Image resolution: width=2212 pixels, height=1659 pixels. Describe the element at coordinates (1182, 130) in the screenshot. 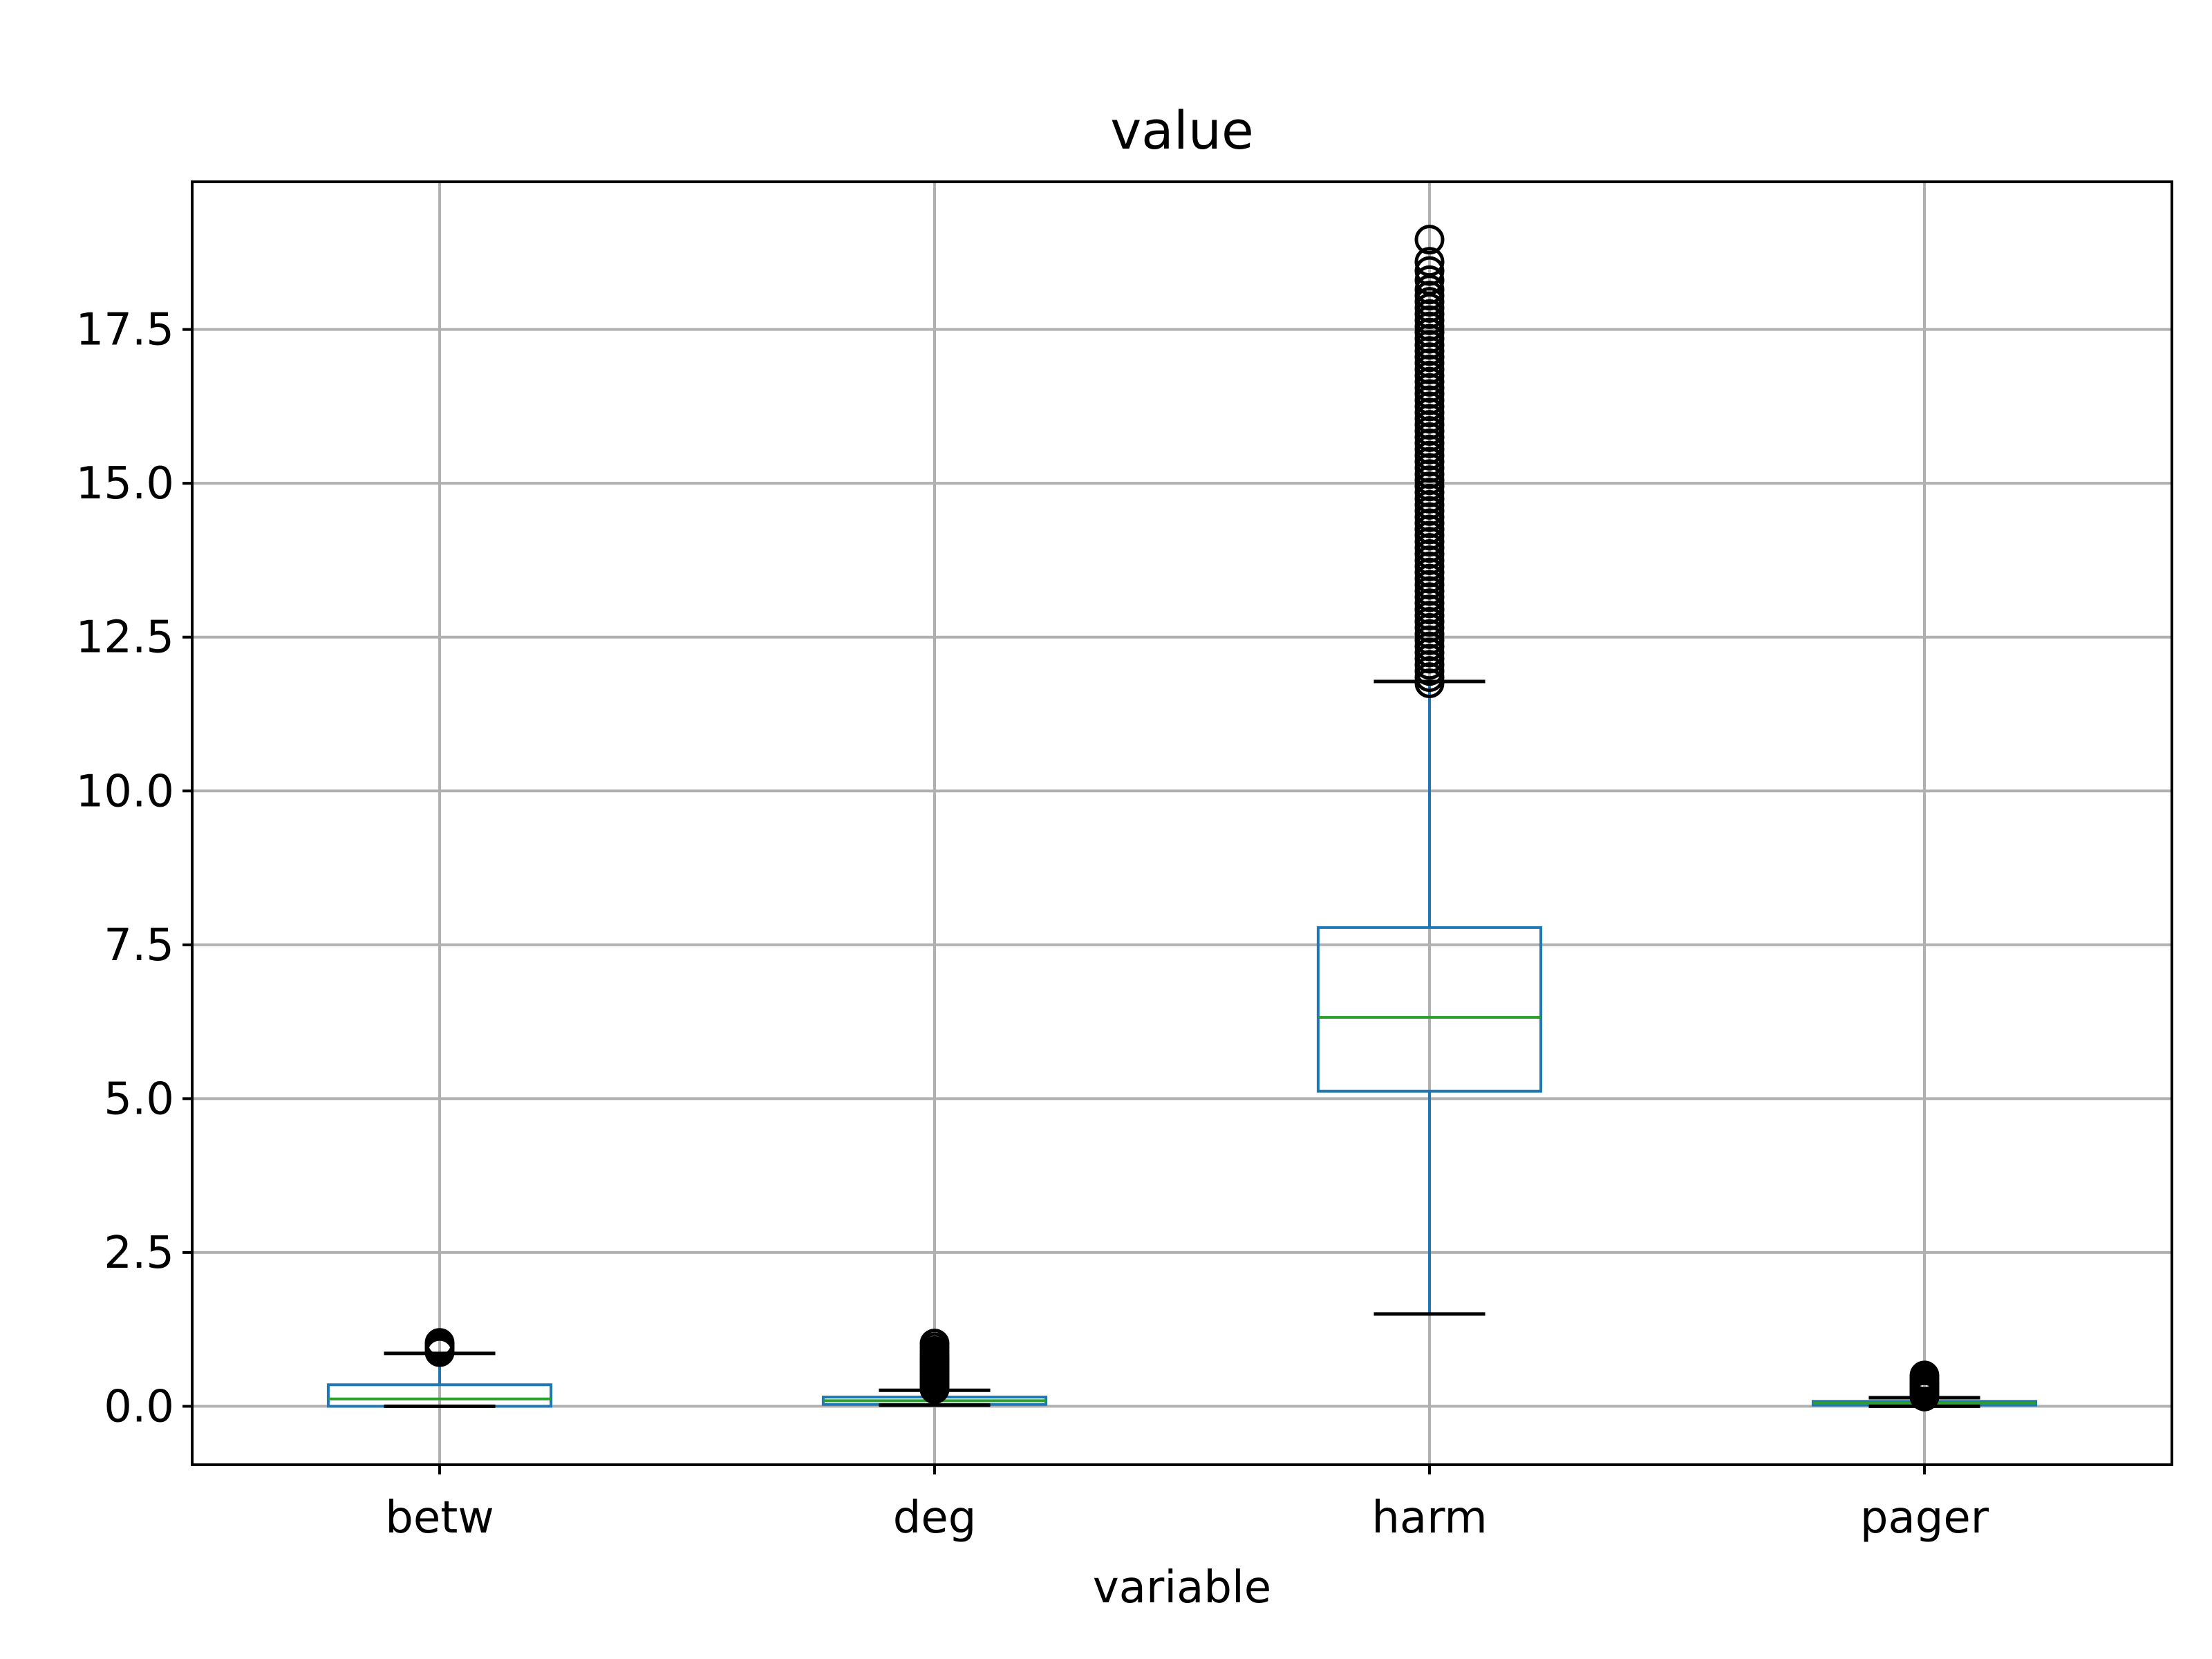

I see `chart-title: value` at that location.